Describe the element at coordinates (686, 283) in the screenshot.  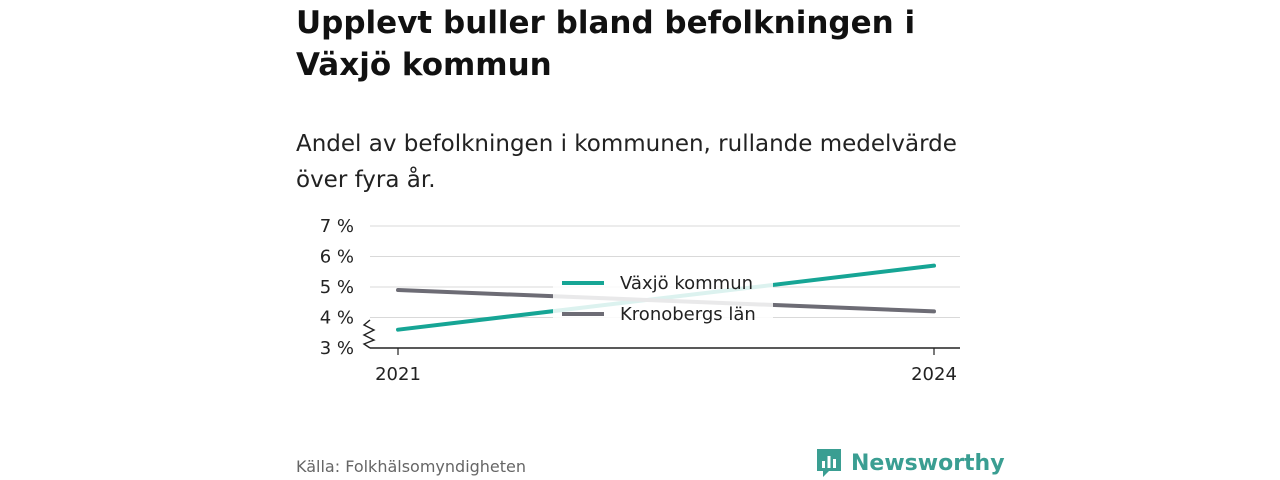
I see `legend-label-1: Växjö kommun` at that location.